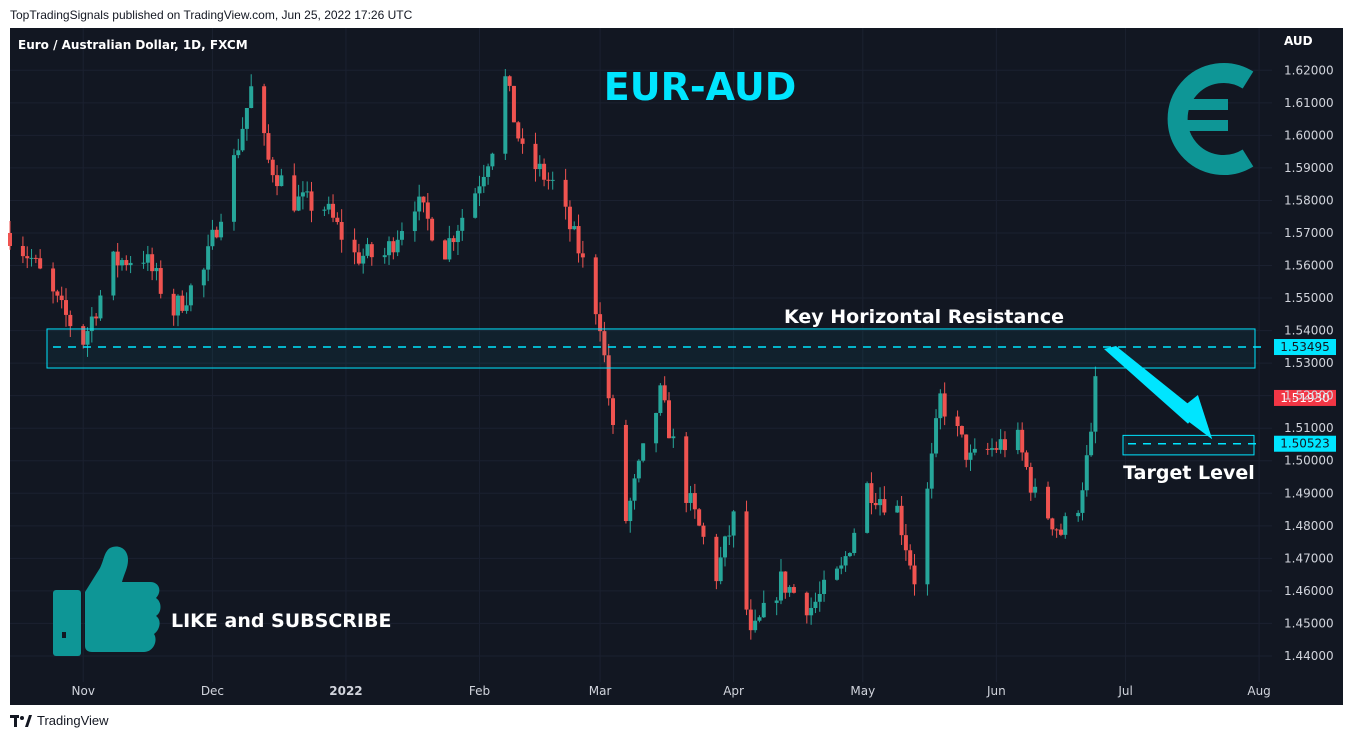 The image size is (1354, 740). Describe the element at coordinates (1309, 526) in the screenshot. I see `y-tick-label: 1.48000` at that location.